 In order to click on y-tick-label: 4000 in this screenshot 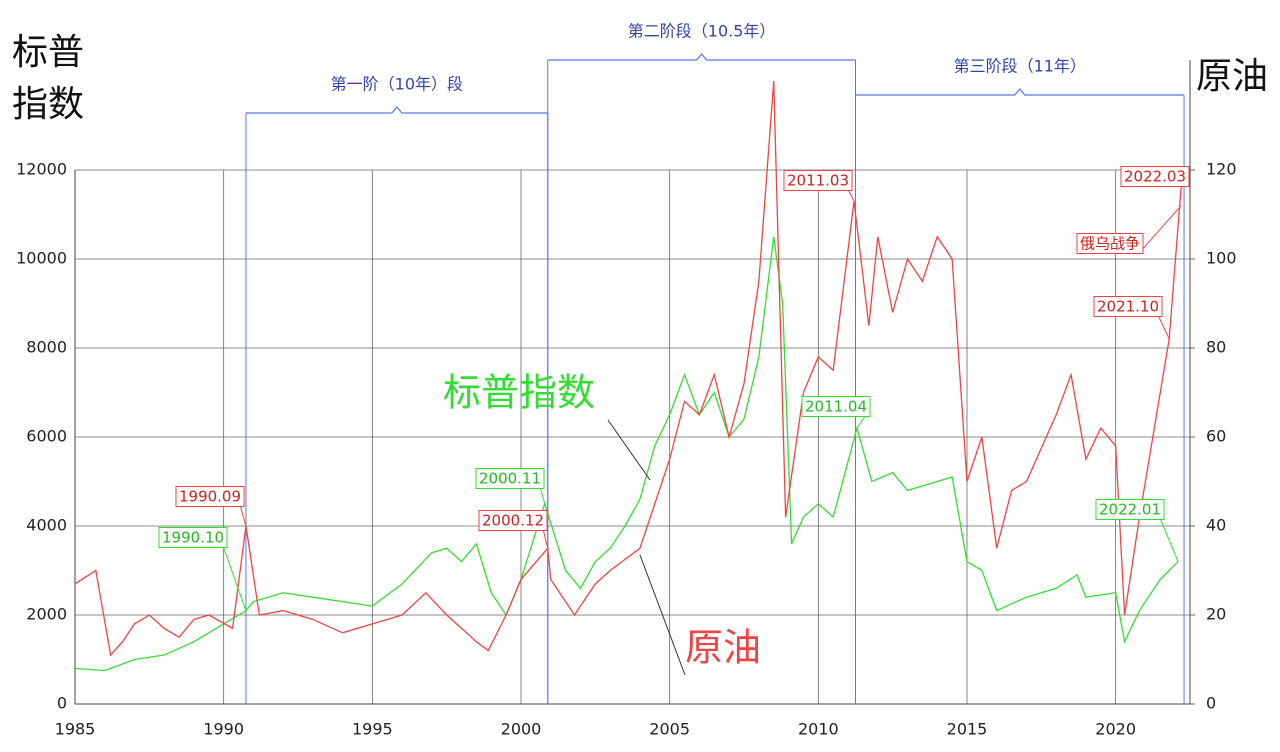, I will do `click(46, 525)`.